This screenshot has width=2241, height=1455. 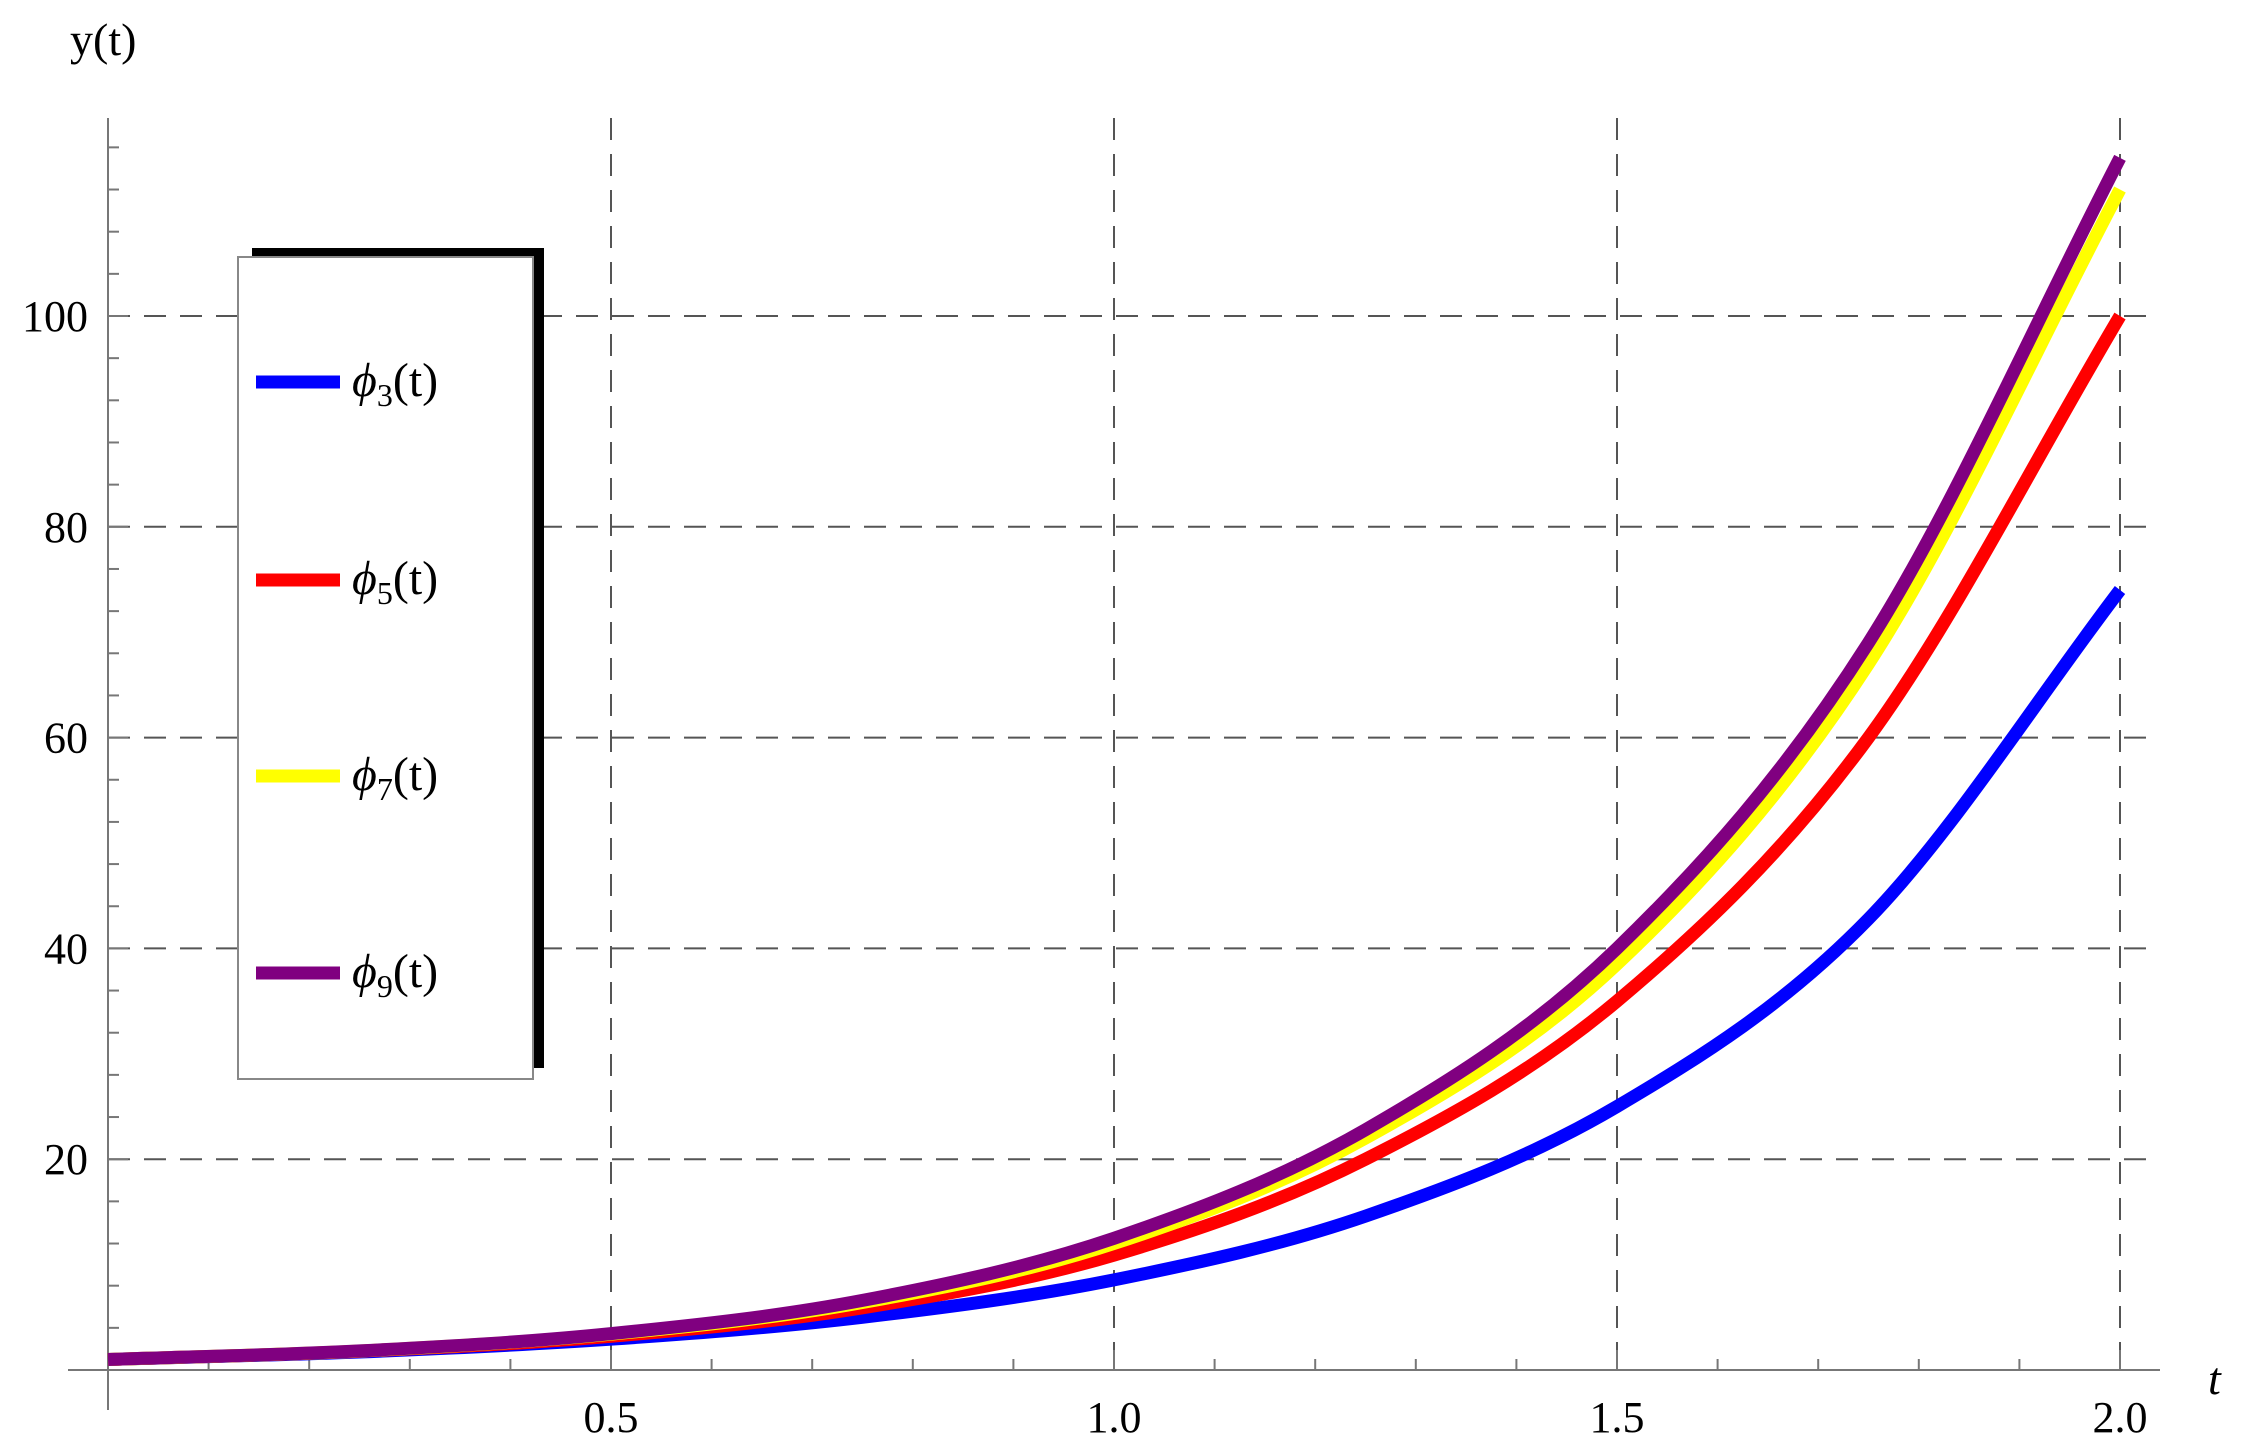 I want to click on y-tick-label-2: 60, so click(x=66, y=738).